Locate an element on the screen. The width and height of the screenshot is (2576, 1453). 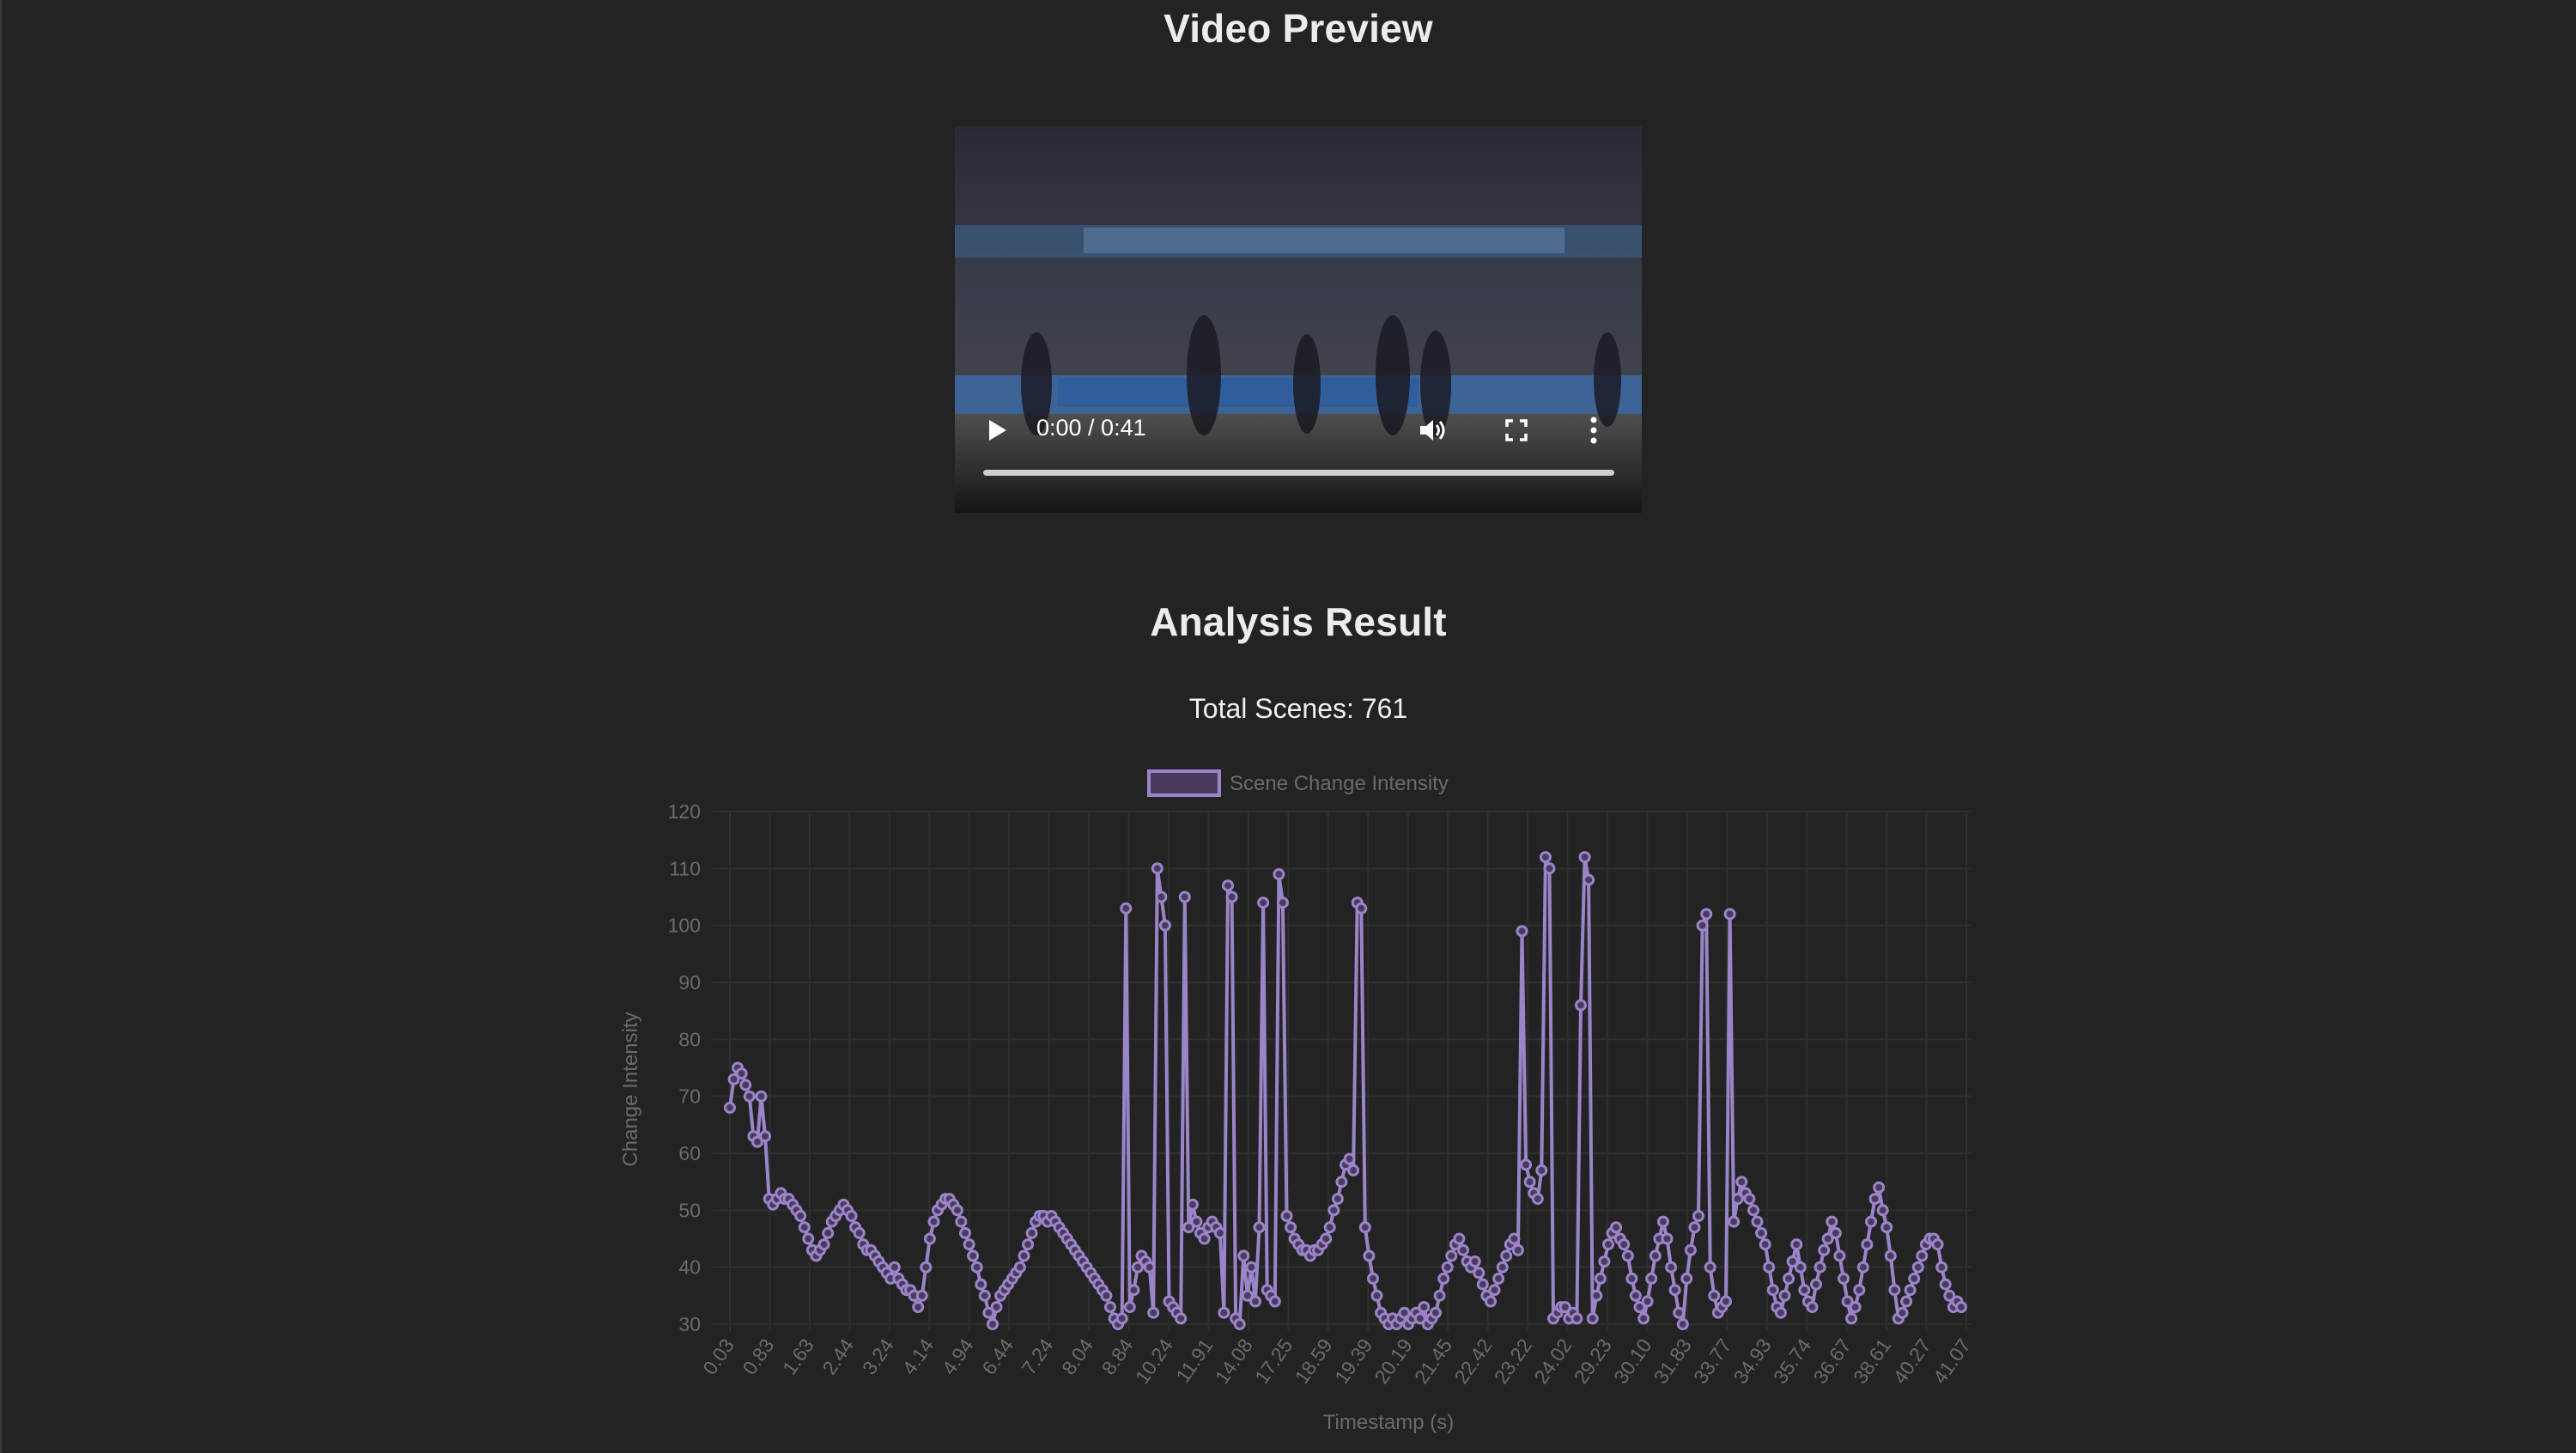
x-tick-label: 1.63 is located at coordinates (798, 1357).